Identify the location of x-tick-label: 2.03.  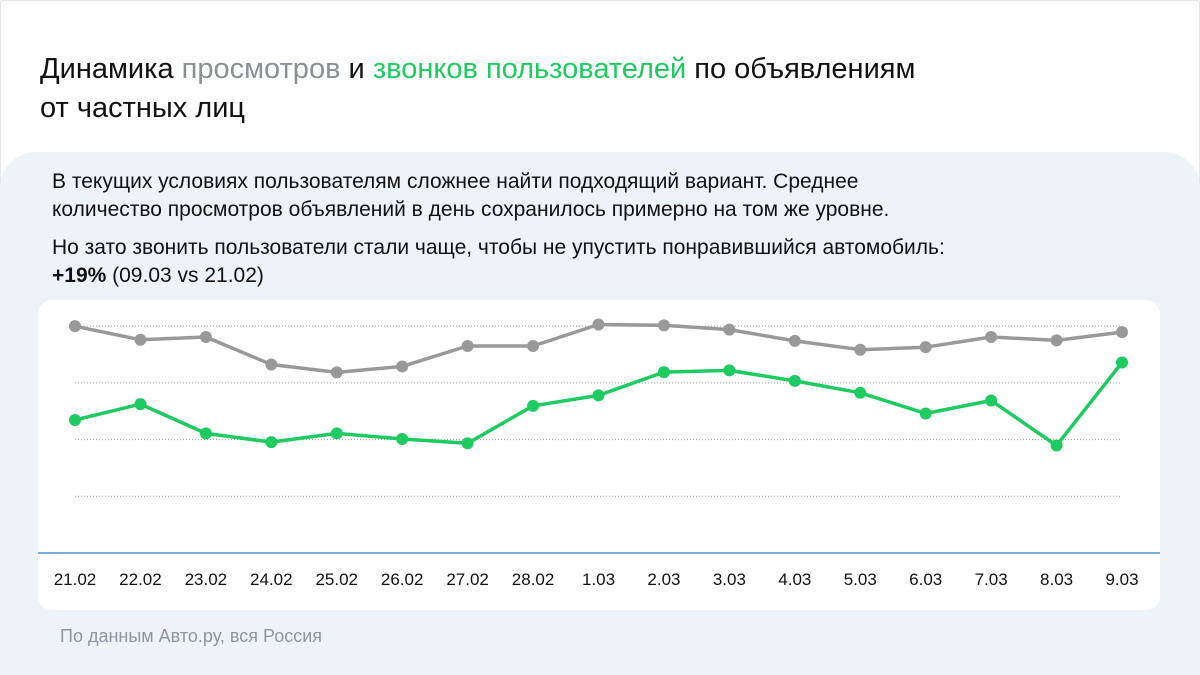
(663, 579).